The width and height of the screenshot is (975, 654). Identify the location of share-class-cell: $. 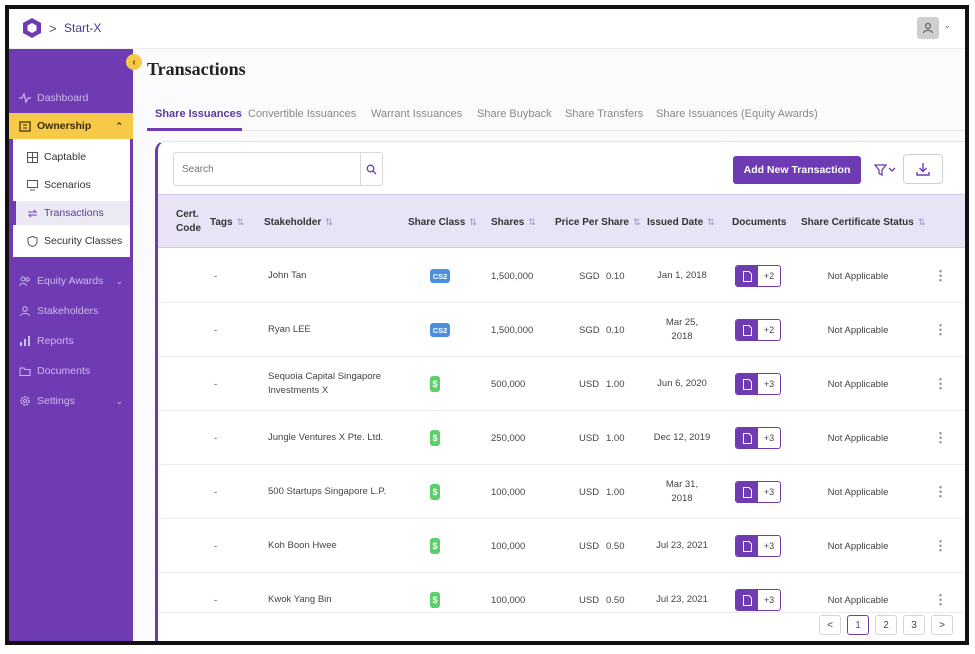
(435, 384).